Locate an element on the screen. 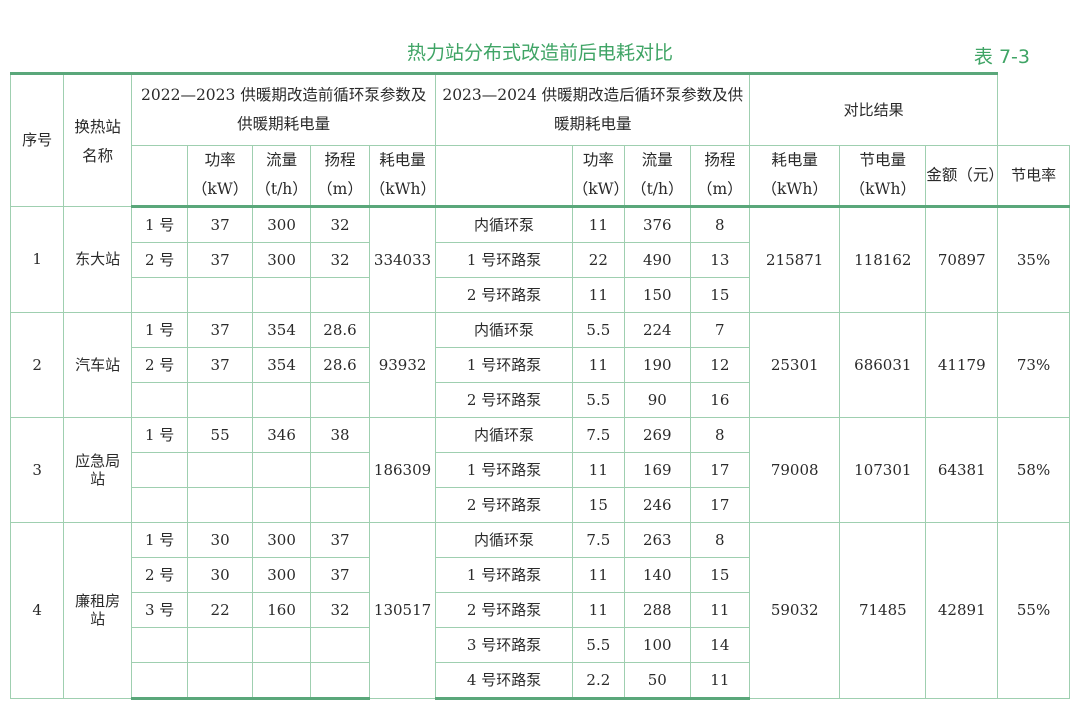 Image resolution: width=1080 pixels, height=717 pixels. after-flow: 150 is located at coordinates (657, 294).